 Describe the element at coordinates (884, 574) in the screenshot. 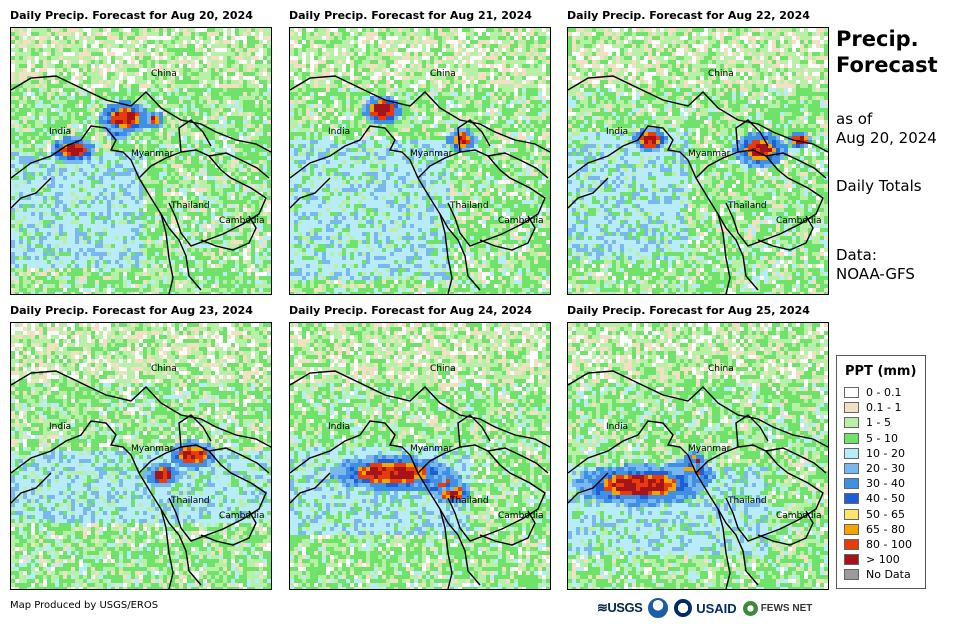

I see `legend-item: No Data` at that location.